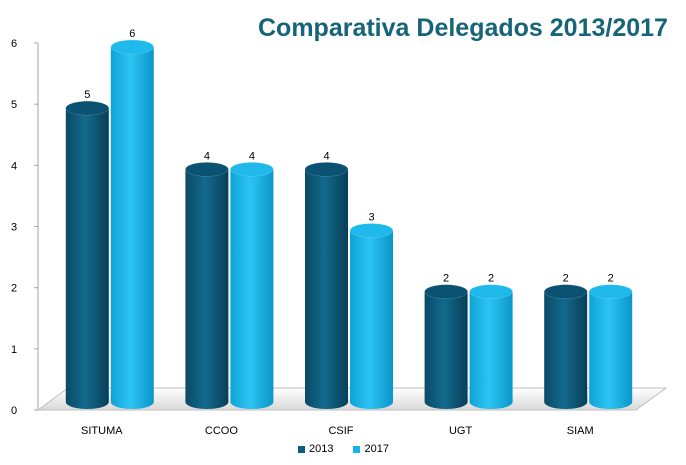 This screenshot has height=465, width=686. Describe the element at coordinates (221, 431) in the screenshot. I see `category-label-ccoo: CCOO` at that location.